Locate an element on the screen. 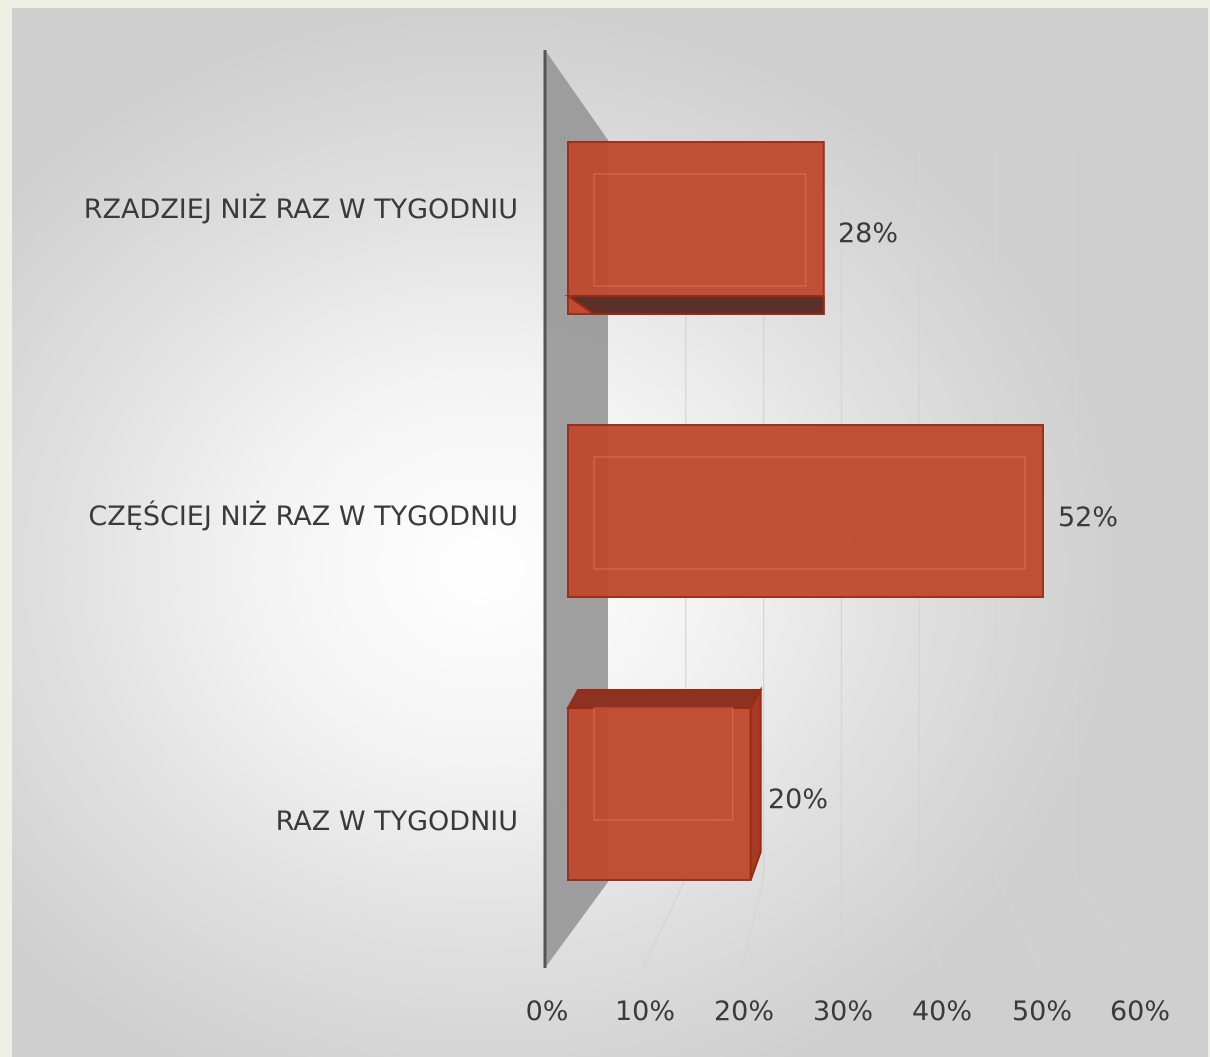 The image size is (1210, 1057). x-tick-label: 0% is located at coordinates (547, 1011).